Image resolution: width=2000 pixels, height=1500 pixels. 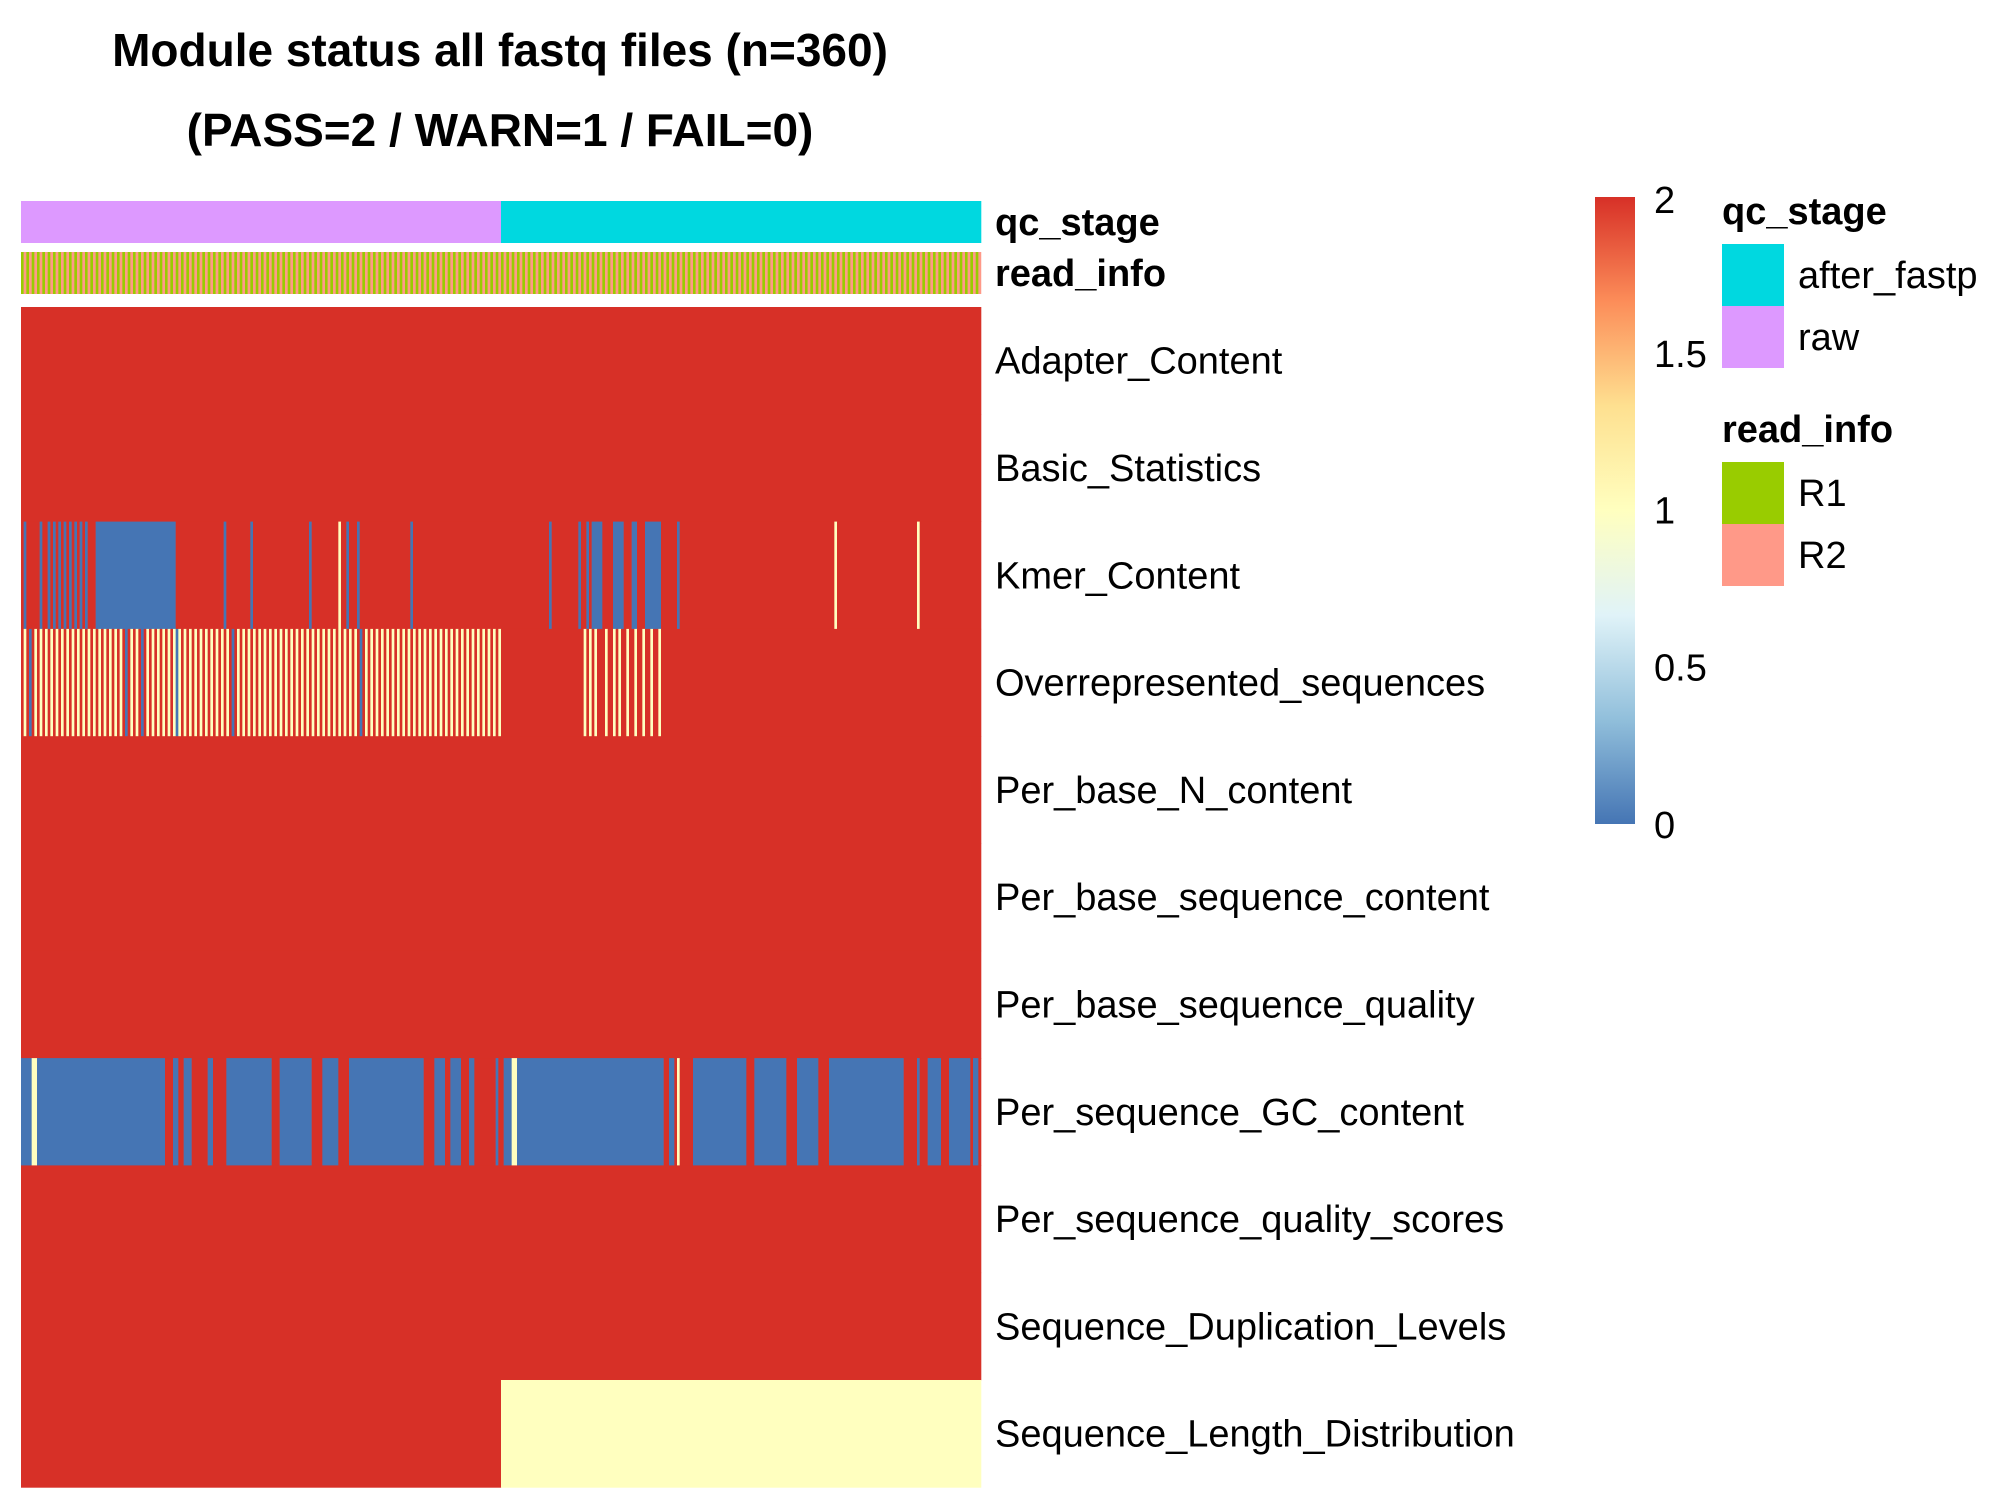 I want to click on row-label-Sequence_Length_Distribution: Sequence_Length_Distribution, so click(x=1255, y=1435).